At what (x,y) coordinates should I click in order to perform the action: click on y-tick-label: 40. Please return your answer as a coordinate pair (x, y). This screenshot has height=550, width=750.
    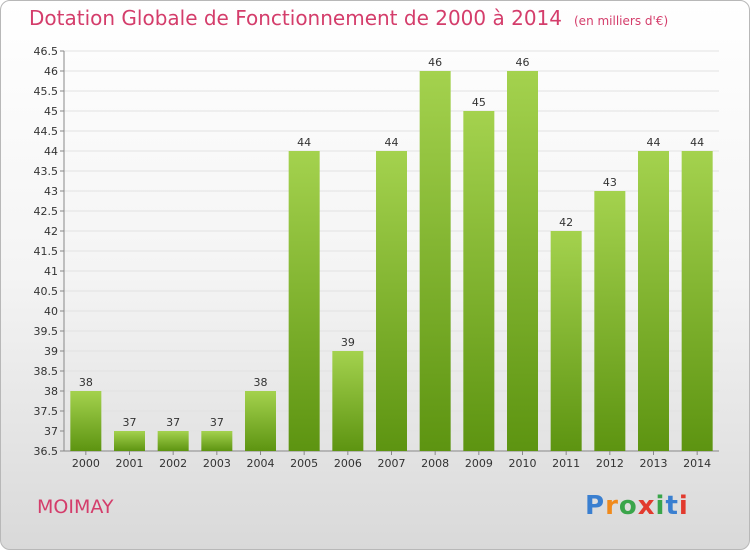
    Looking at the image, I should click on (51, 311).